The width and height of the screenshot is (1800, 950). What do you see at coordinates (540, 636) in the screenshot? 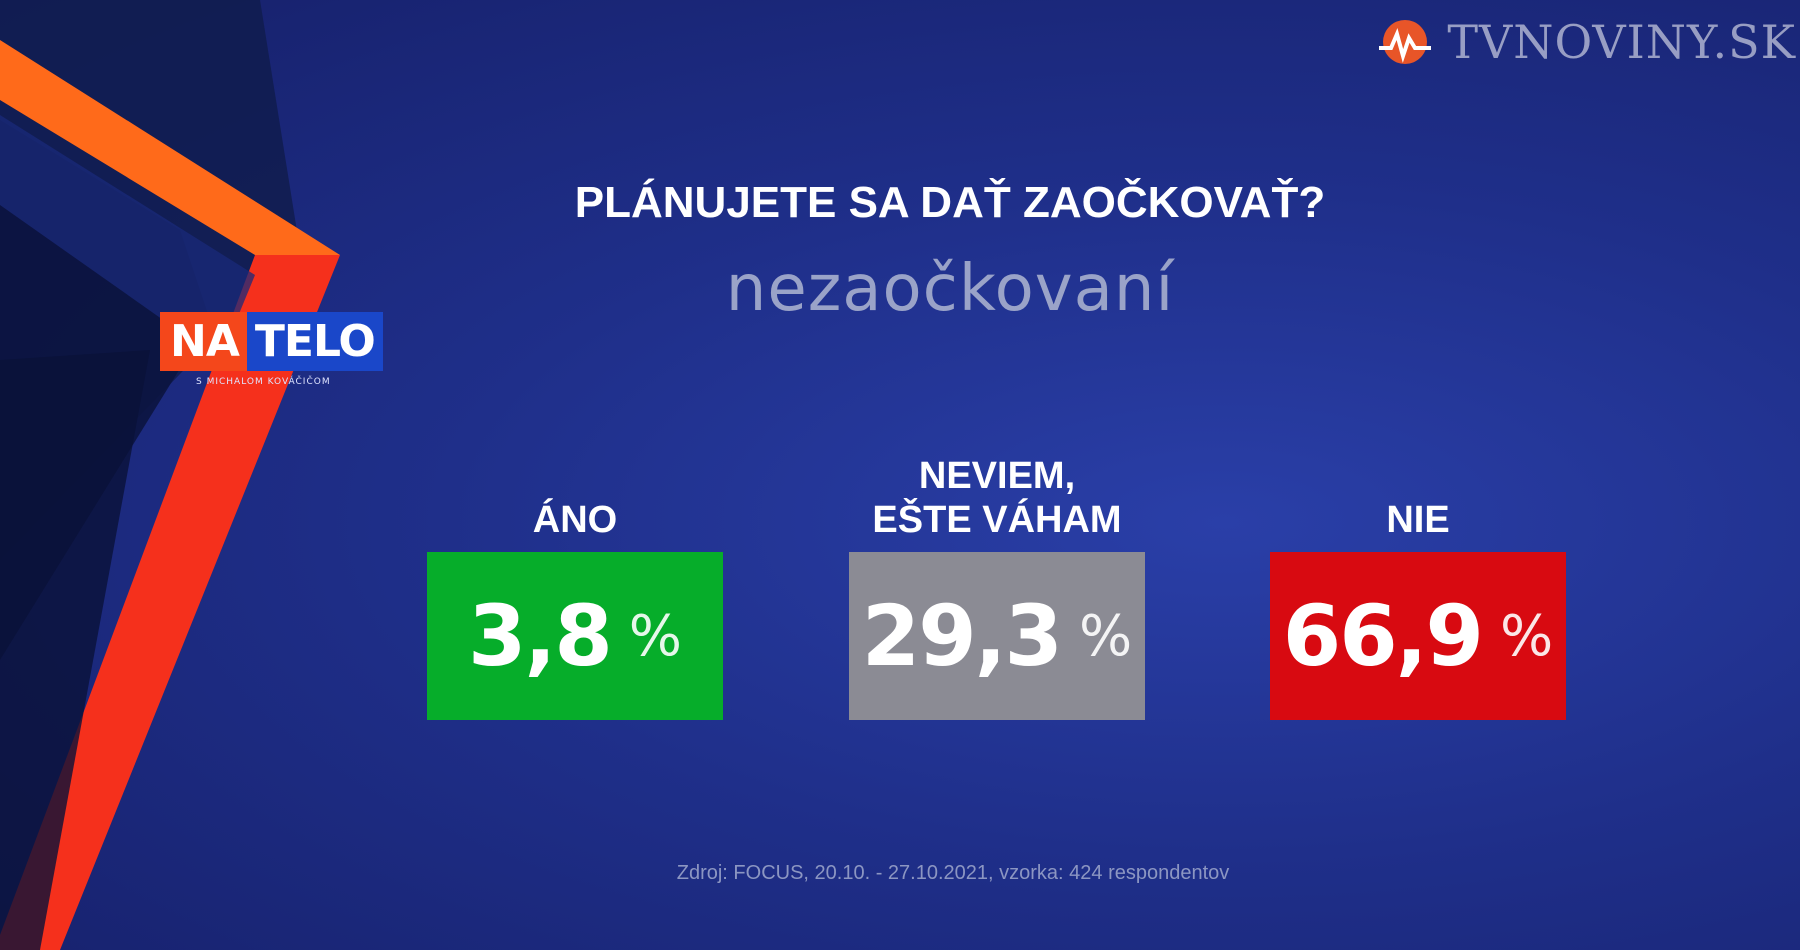
I see `answer-value: 3,8` at bounding box center [540, 636].